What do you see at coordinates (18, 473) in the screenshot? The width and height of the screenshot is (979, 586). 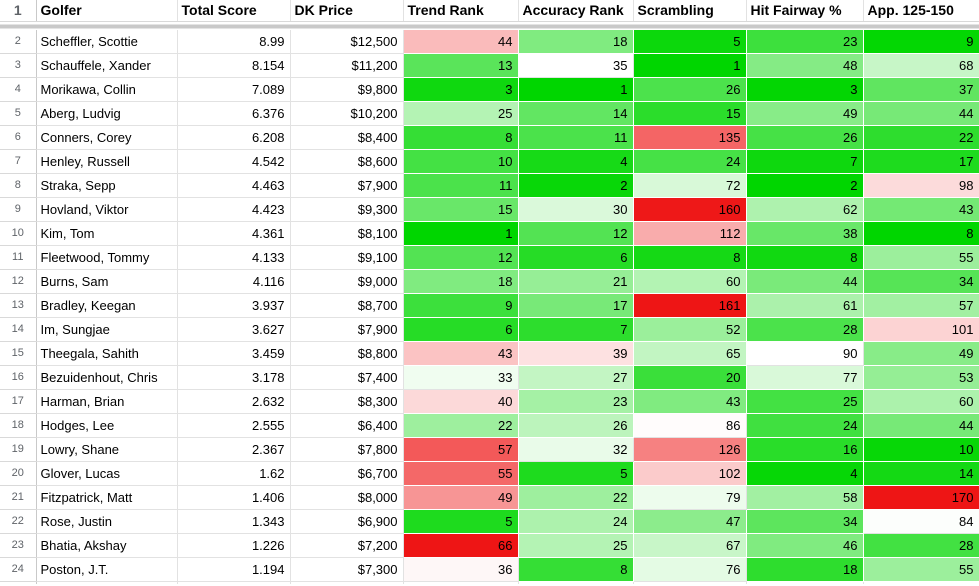 I see `row-header: 20` at bounding box center [18, 473].